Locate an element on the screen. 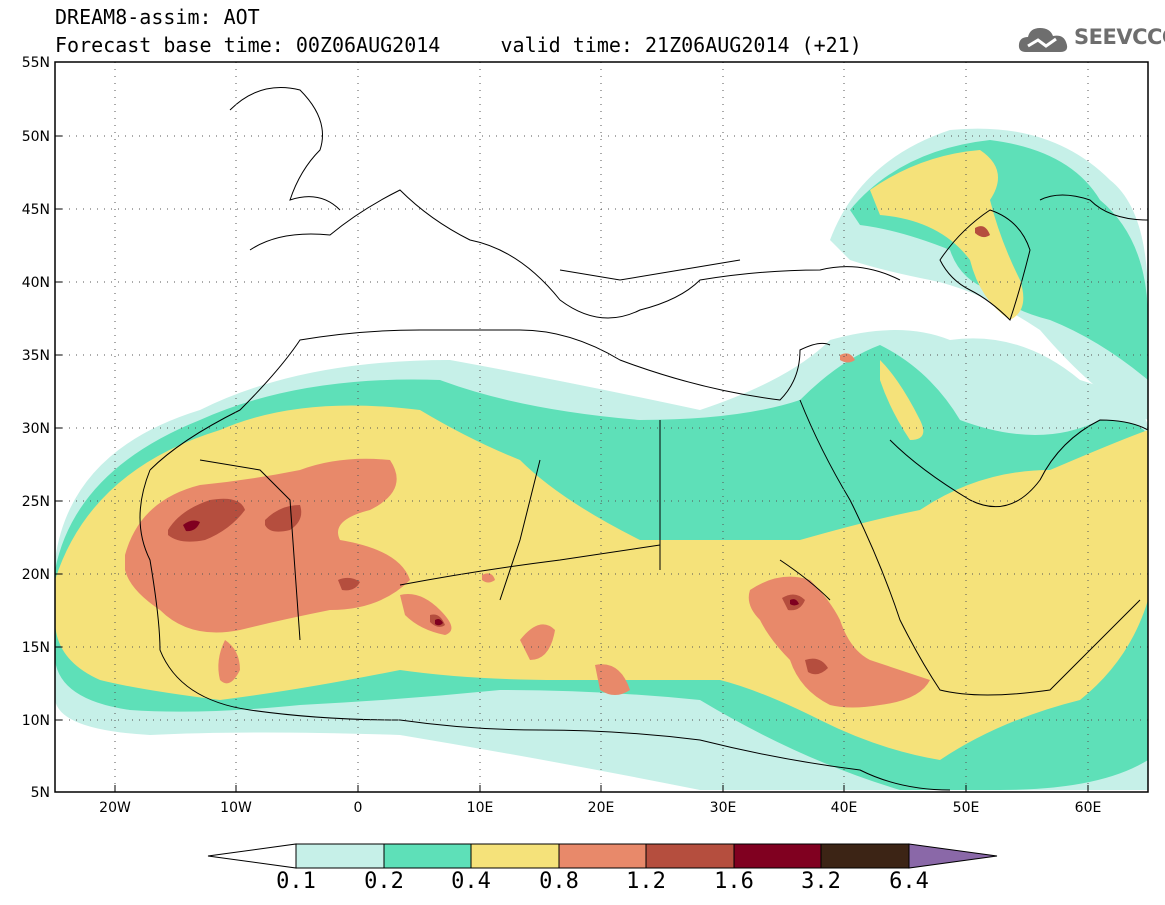  logo-text: SEEVCCC is located at coordinates (1119, 37).